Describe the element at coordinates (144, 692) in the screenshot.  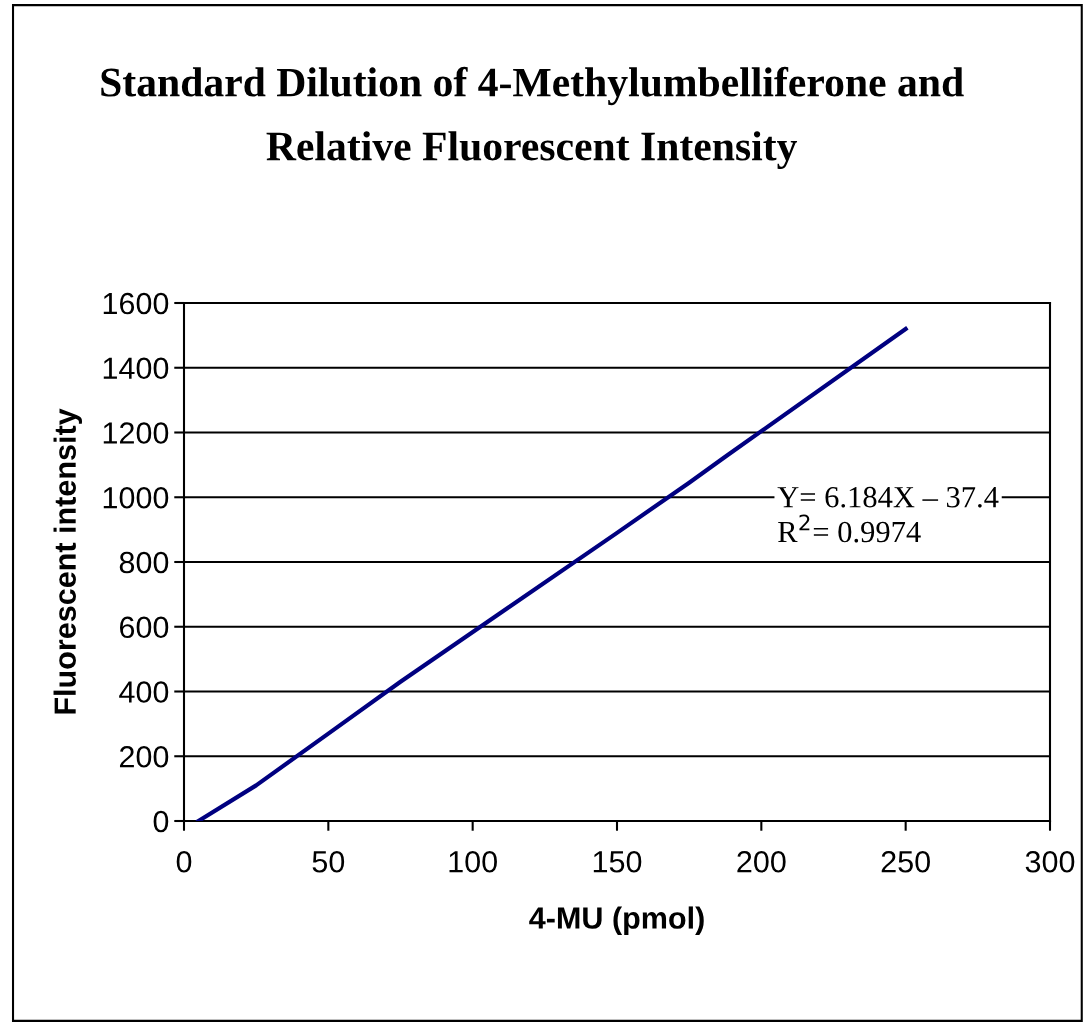
I see `y-tick-label: 400` at that location.